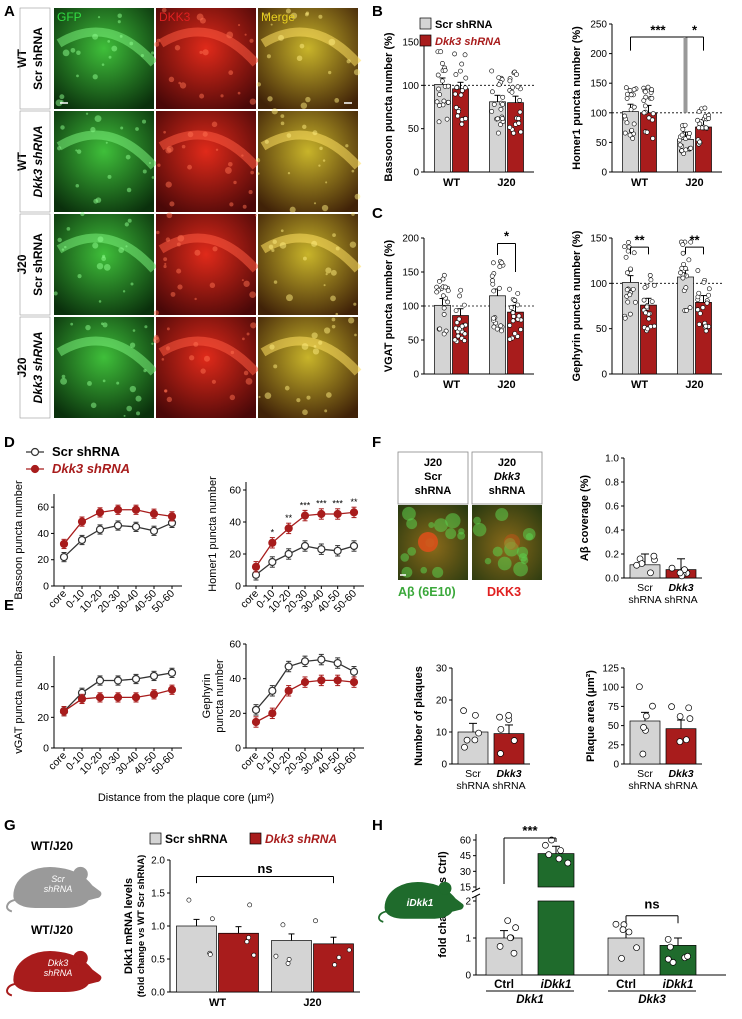  What do you see at coordinates (680, 588) in the screenshot?
I see `x-category-label: Dkk3` at bounding box center [680, 588].